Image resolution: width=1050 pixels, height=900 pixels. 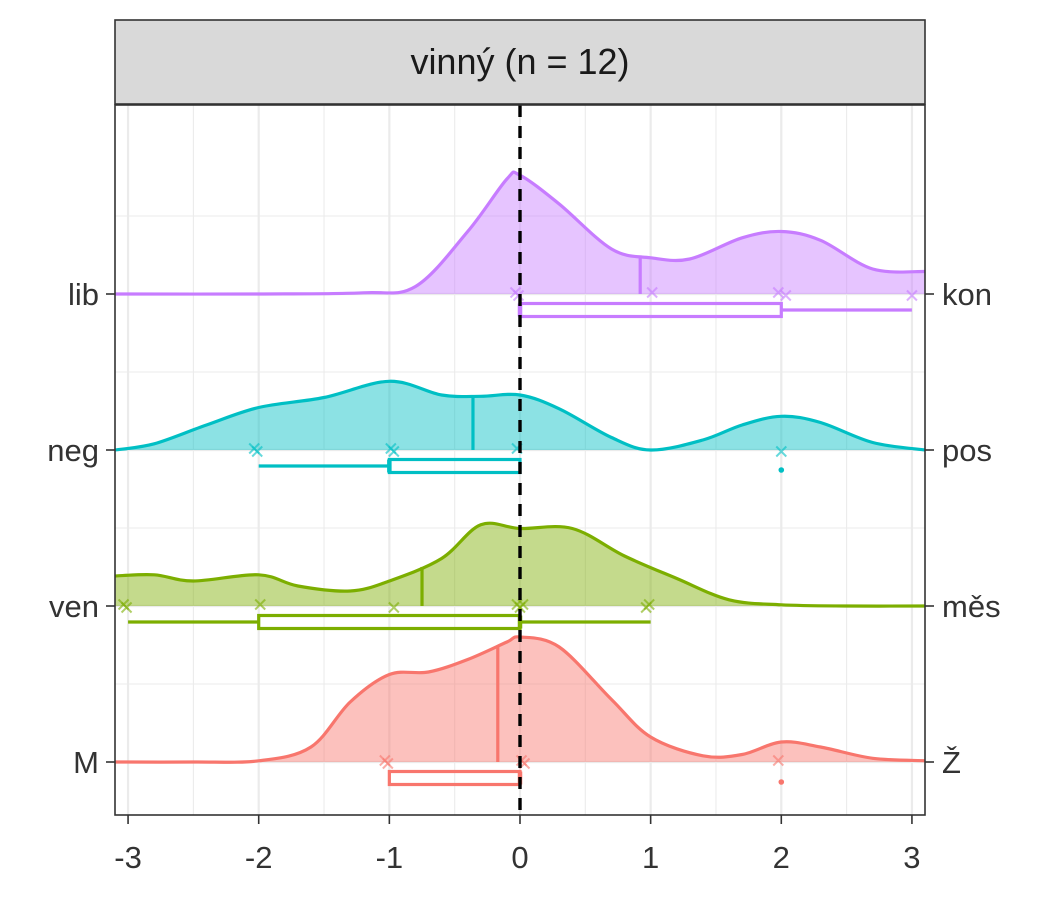 What do you see at coordinates (650, 857) in the screenshot?
I see `x-tick-label: 1` at bounding box center [650, 857].